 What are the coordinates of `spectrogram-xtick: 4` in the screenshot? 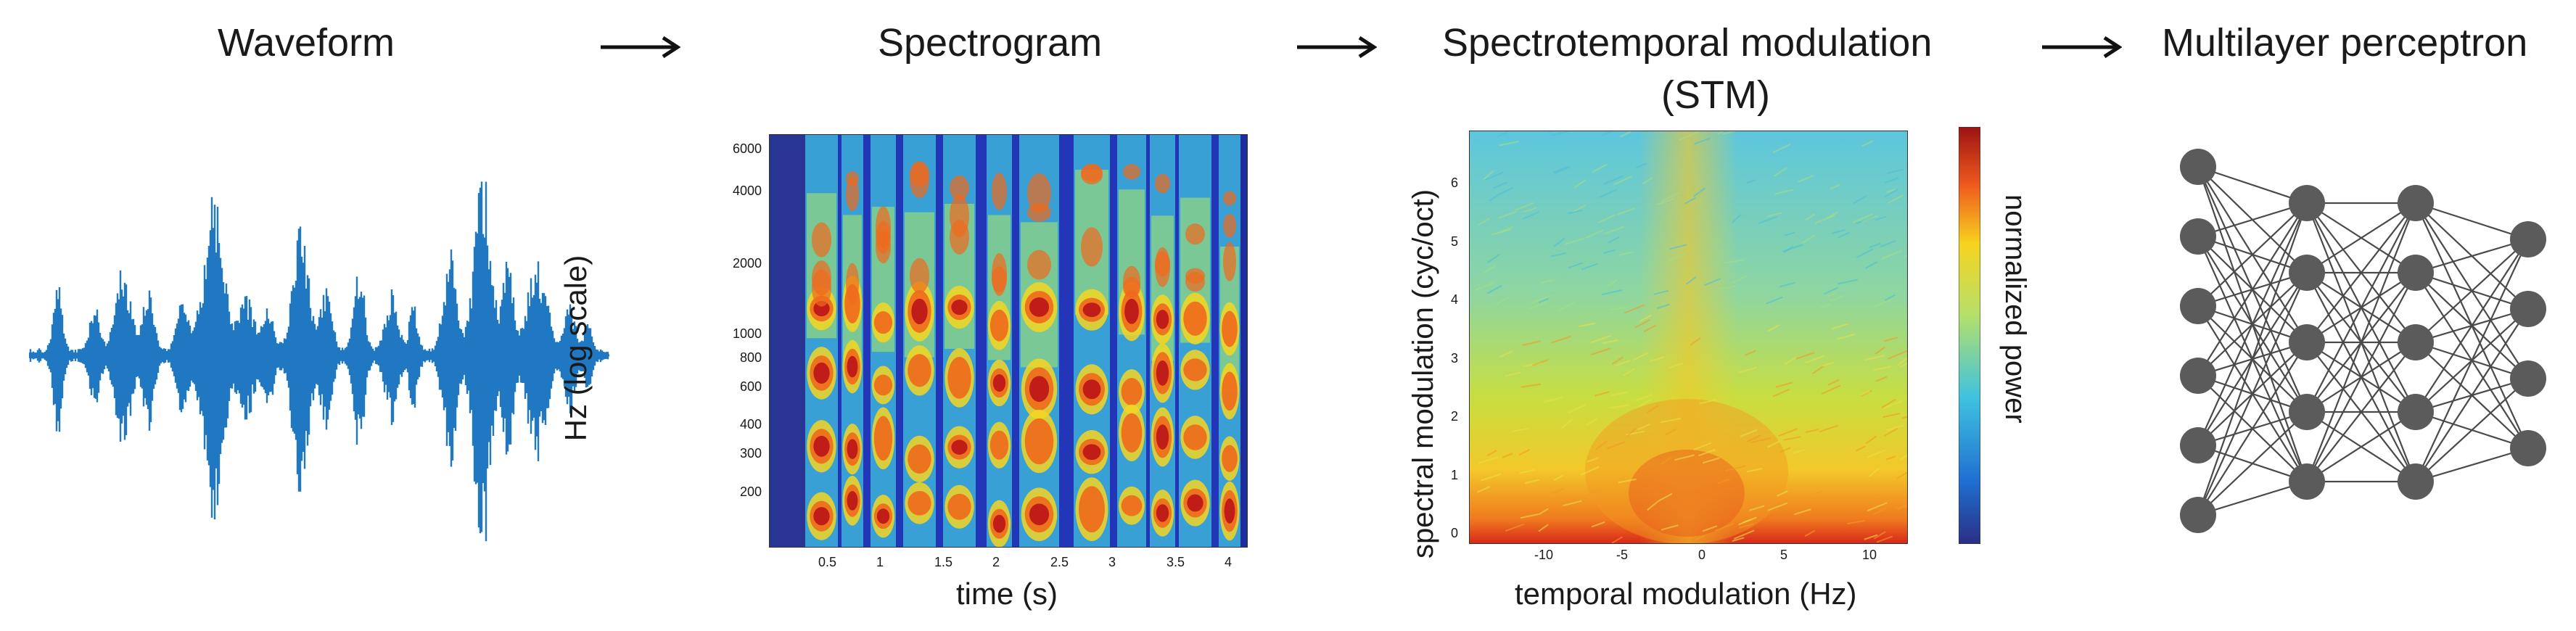 It's located at (1229, 562).